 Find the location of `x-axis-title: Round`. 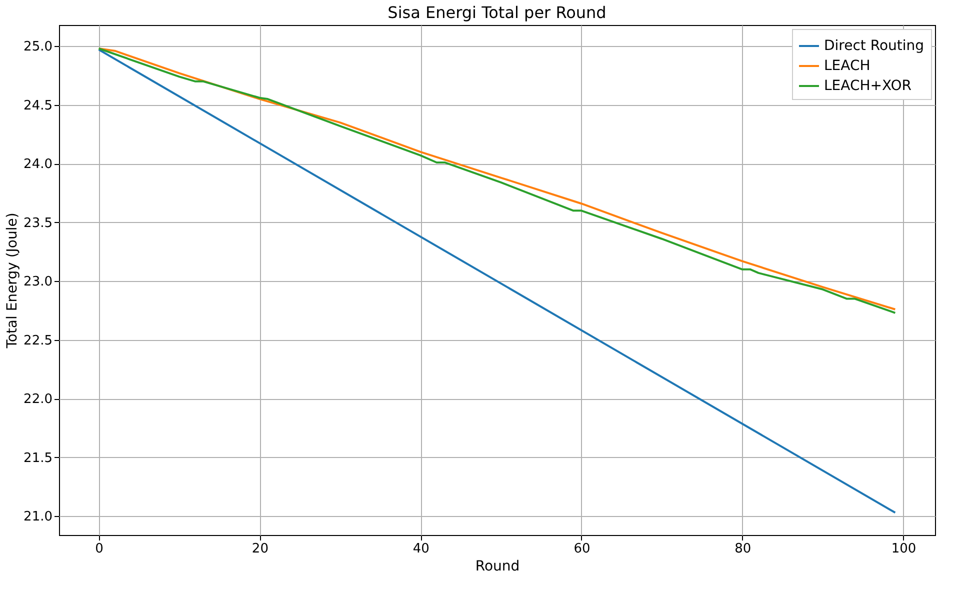

x-axis-title: Round is located at coordinates (497, 566).